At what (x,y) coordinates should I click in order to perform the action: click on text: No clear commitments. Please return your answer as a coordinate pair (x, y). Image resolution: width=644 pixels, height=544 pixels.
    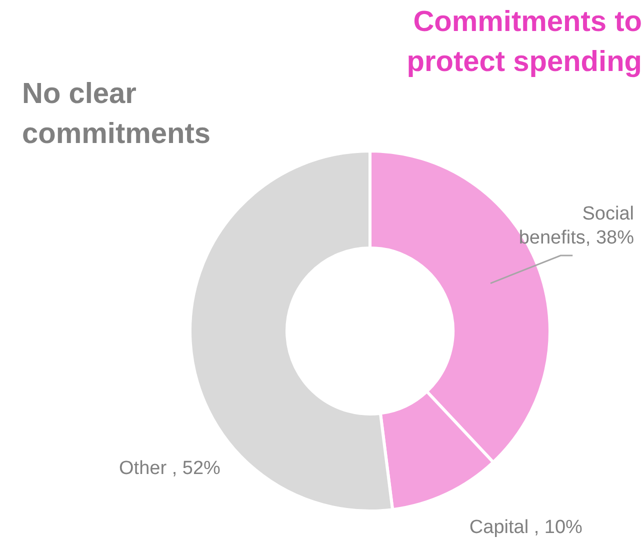
    Looking at the image, I should click on (117, 114).